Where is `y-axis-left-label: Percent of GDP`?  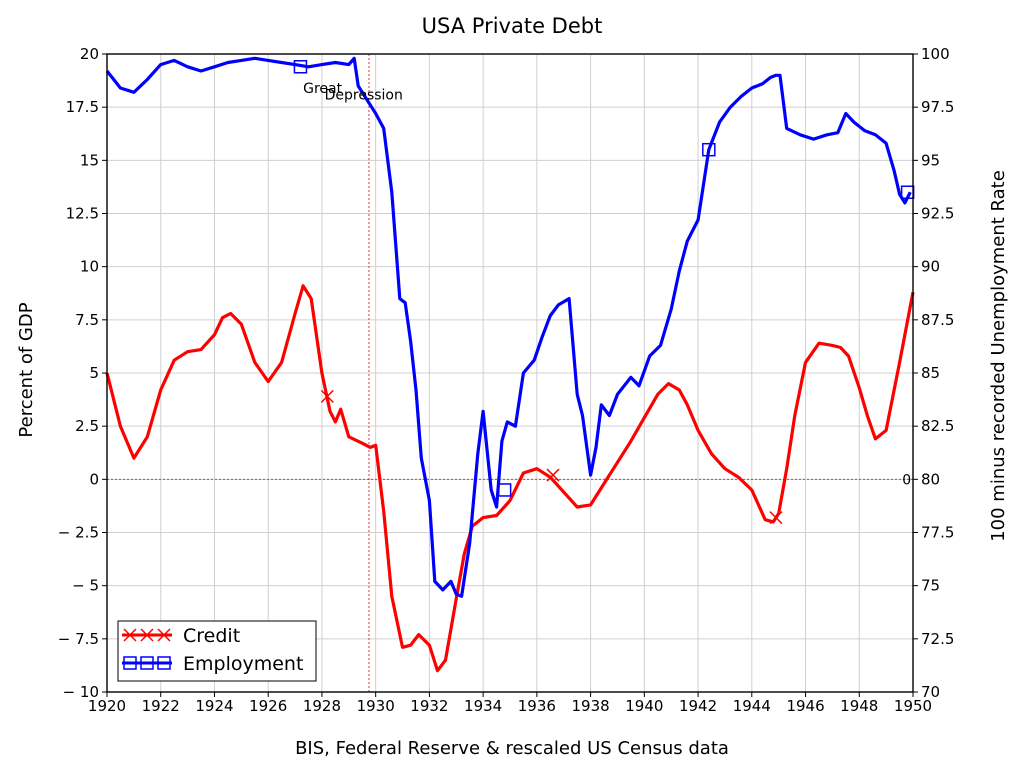
y-axis-left-label: Percent of GDP is located at coordinates (26, 369).